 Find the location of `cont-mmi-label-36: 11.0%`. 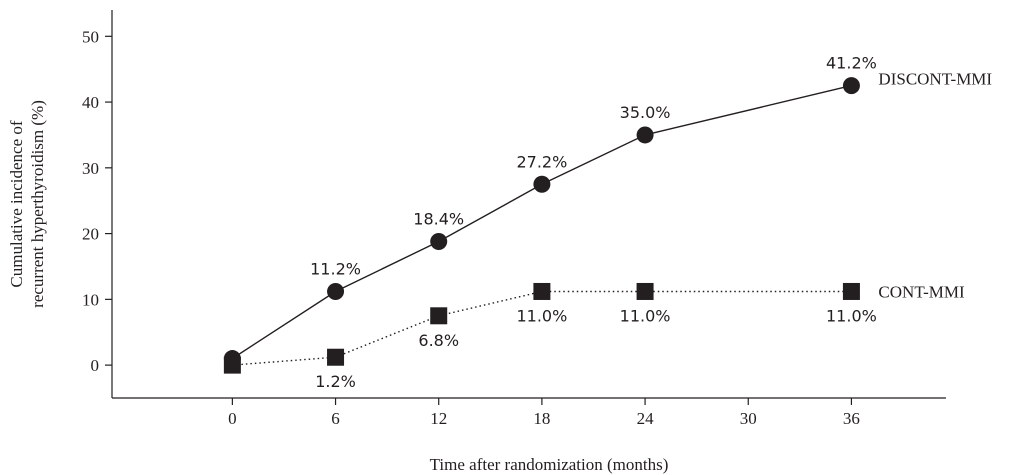

cont-mmi-label-36: 11.0% is located at coordinates (851, 315).